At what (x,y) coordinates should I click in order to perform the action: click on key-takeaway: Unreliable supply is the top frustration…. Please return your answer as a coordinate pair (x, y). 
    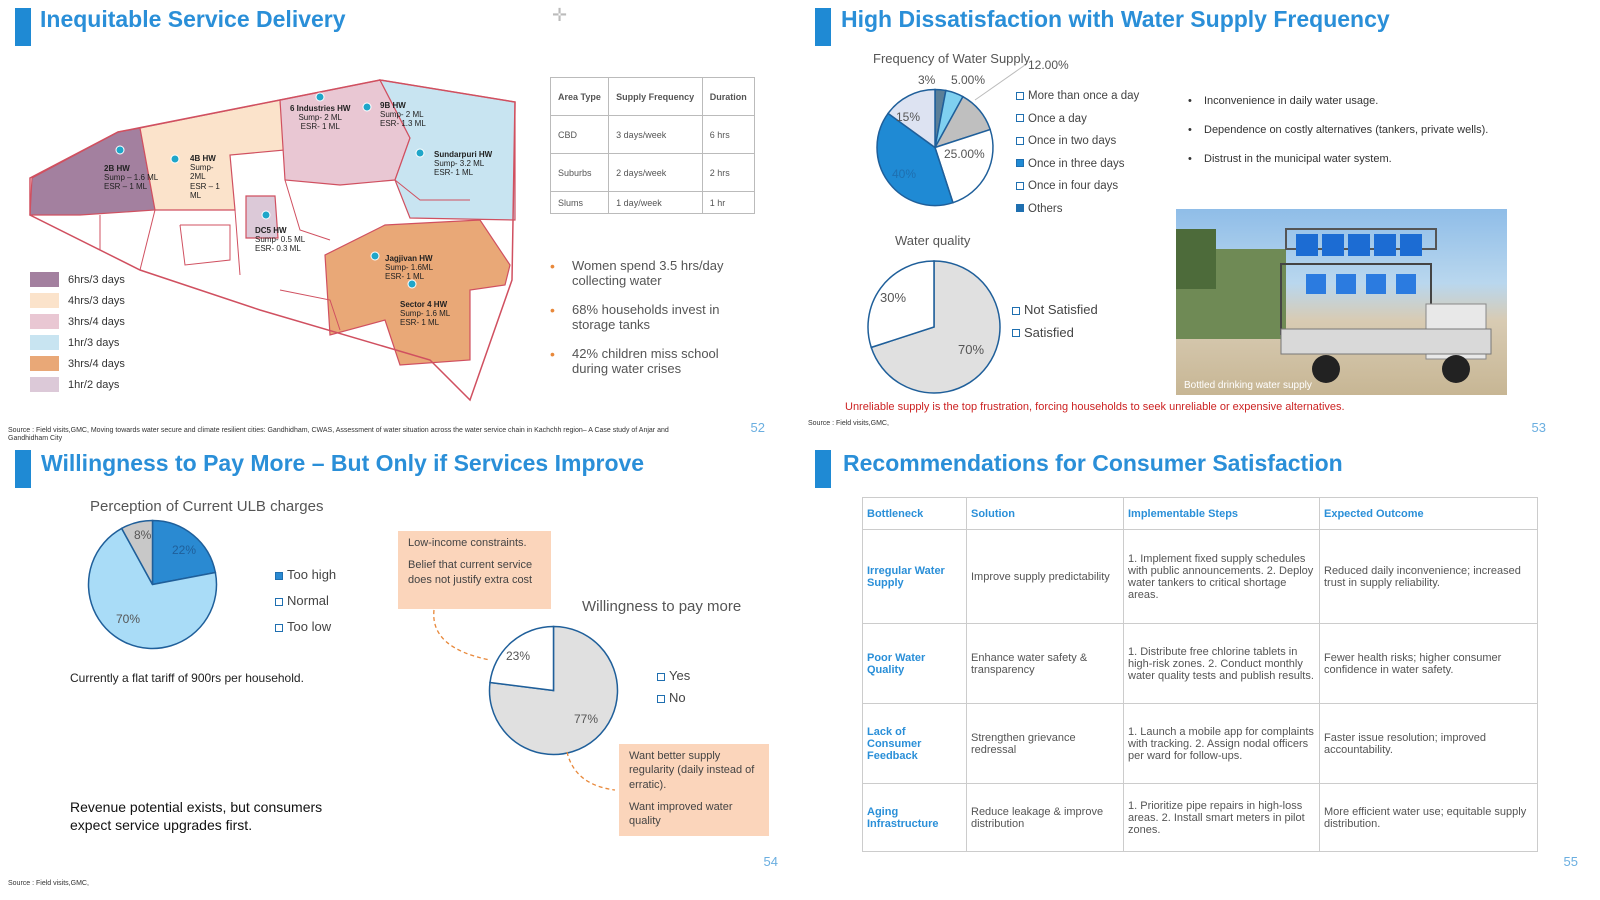
    Looking at the image, I should click on (1095, 407).